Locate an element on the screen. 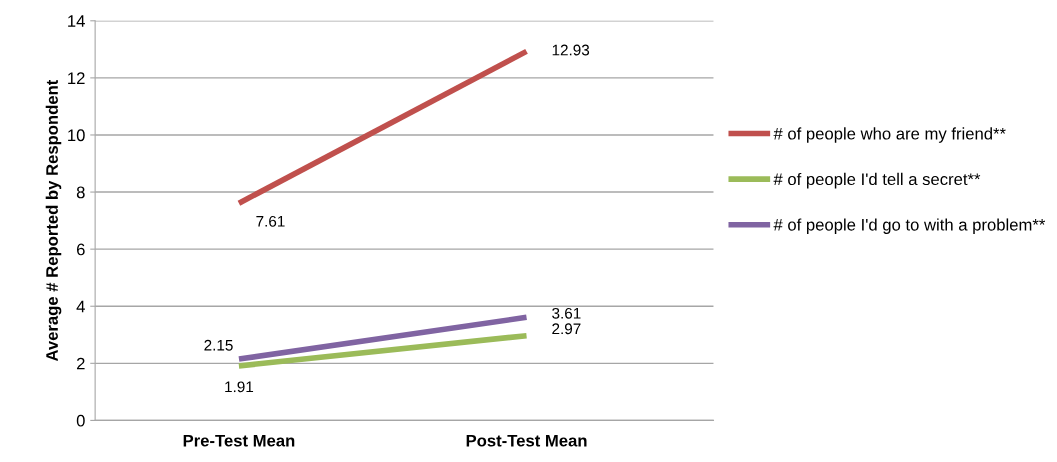 This screenshot has width=1057, height=462. y-tick-label: 0 is located at coordinates (80, 420).